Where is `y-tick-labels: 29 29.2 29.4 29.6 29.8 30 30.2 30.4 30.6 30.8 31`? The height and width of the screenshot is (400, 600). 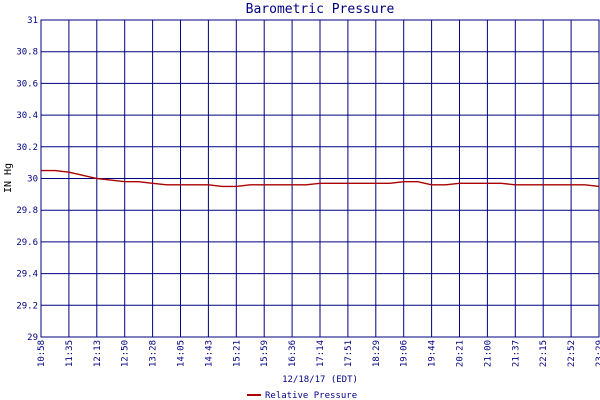
y-tick-labels: 29 29.2 29.4 29.6 29.8 30 30.2 30.4 30.6 30.8 31 is located at coordinates (27, 179).